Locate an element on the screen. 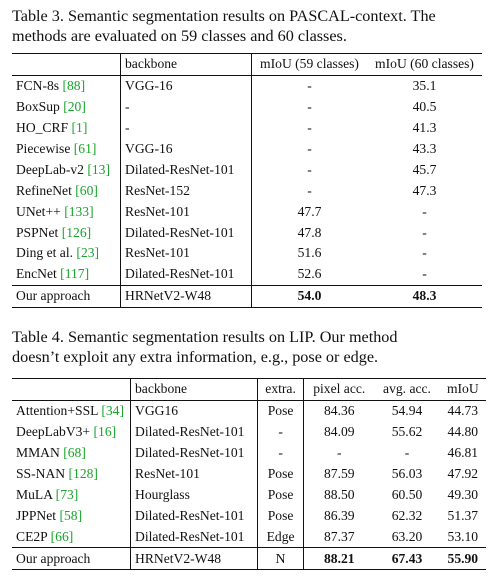 Image resolution: width=493 pixels, height=579 pixels. miou-cell: 55.90 is located at coordinates (462, 559).